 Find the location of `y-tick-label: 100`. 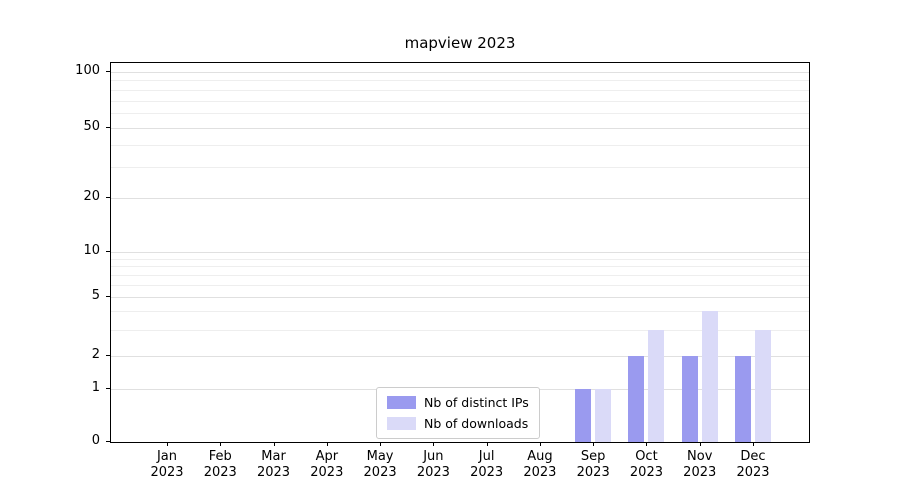

y-tick-label: 100 is located at coordinates (87, 70).